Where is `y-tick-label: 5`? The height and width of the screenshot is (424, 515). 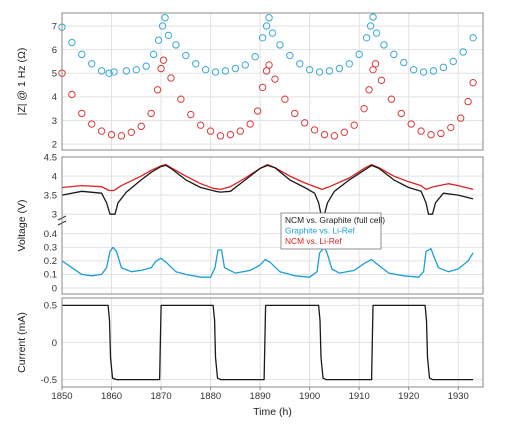
y-tick-label: 5 is located at coordinates (54, 74).